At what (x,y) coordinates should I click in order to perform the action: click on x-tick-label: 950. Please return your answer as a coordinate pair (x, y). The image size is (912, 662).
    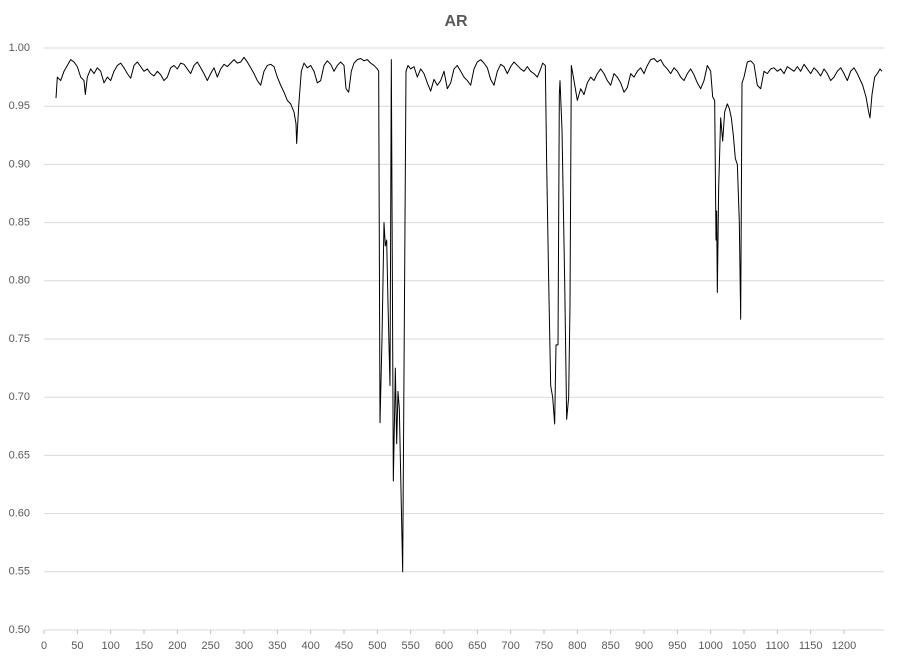
    Looking at the image, I should click on (677, 646).